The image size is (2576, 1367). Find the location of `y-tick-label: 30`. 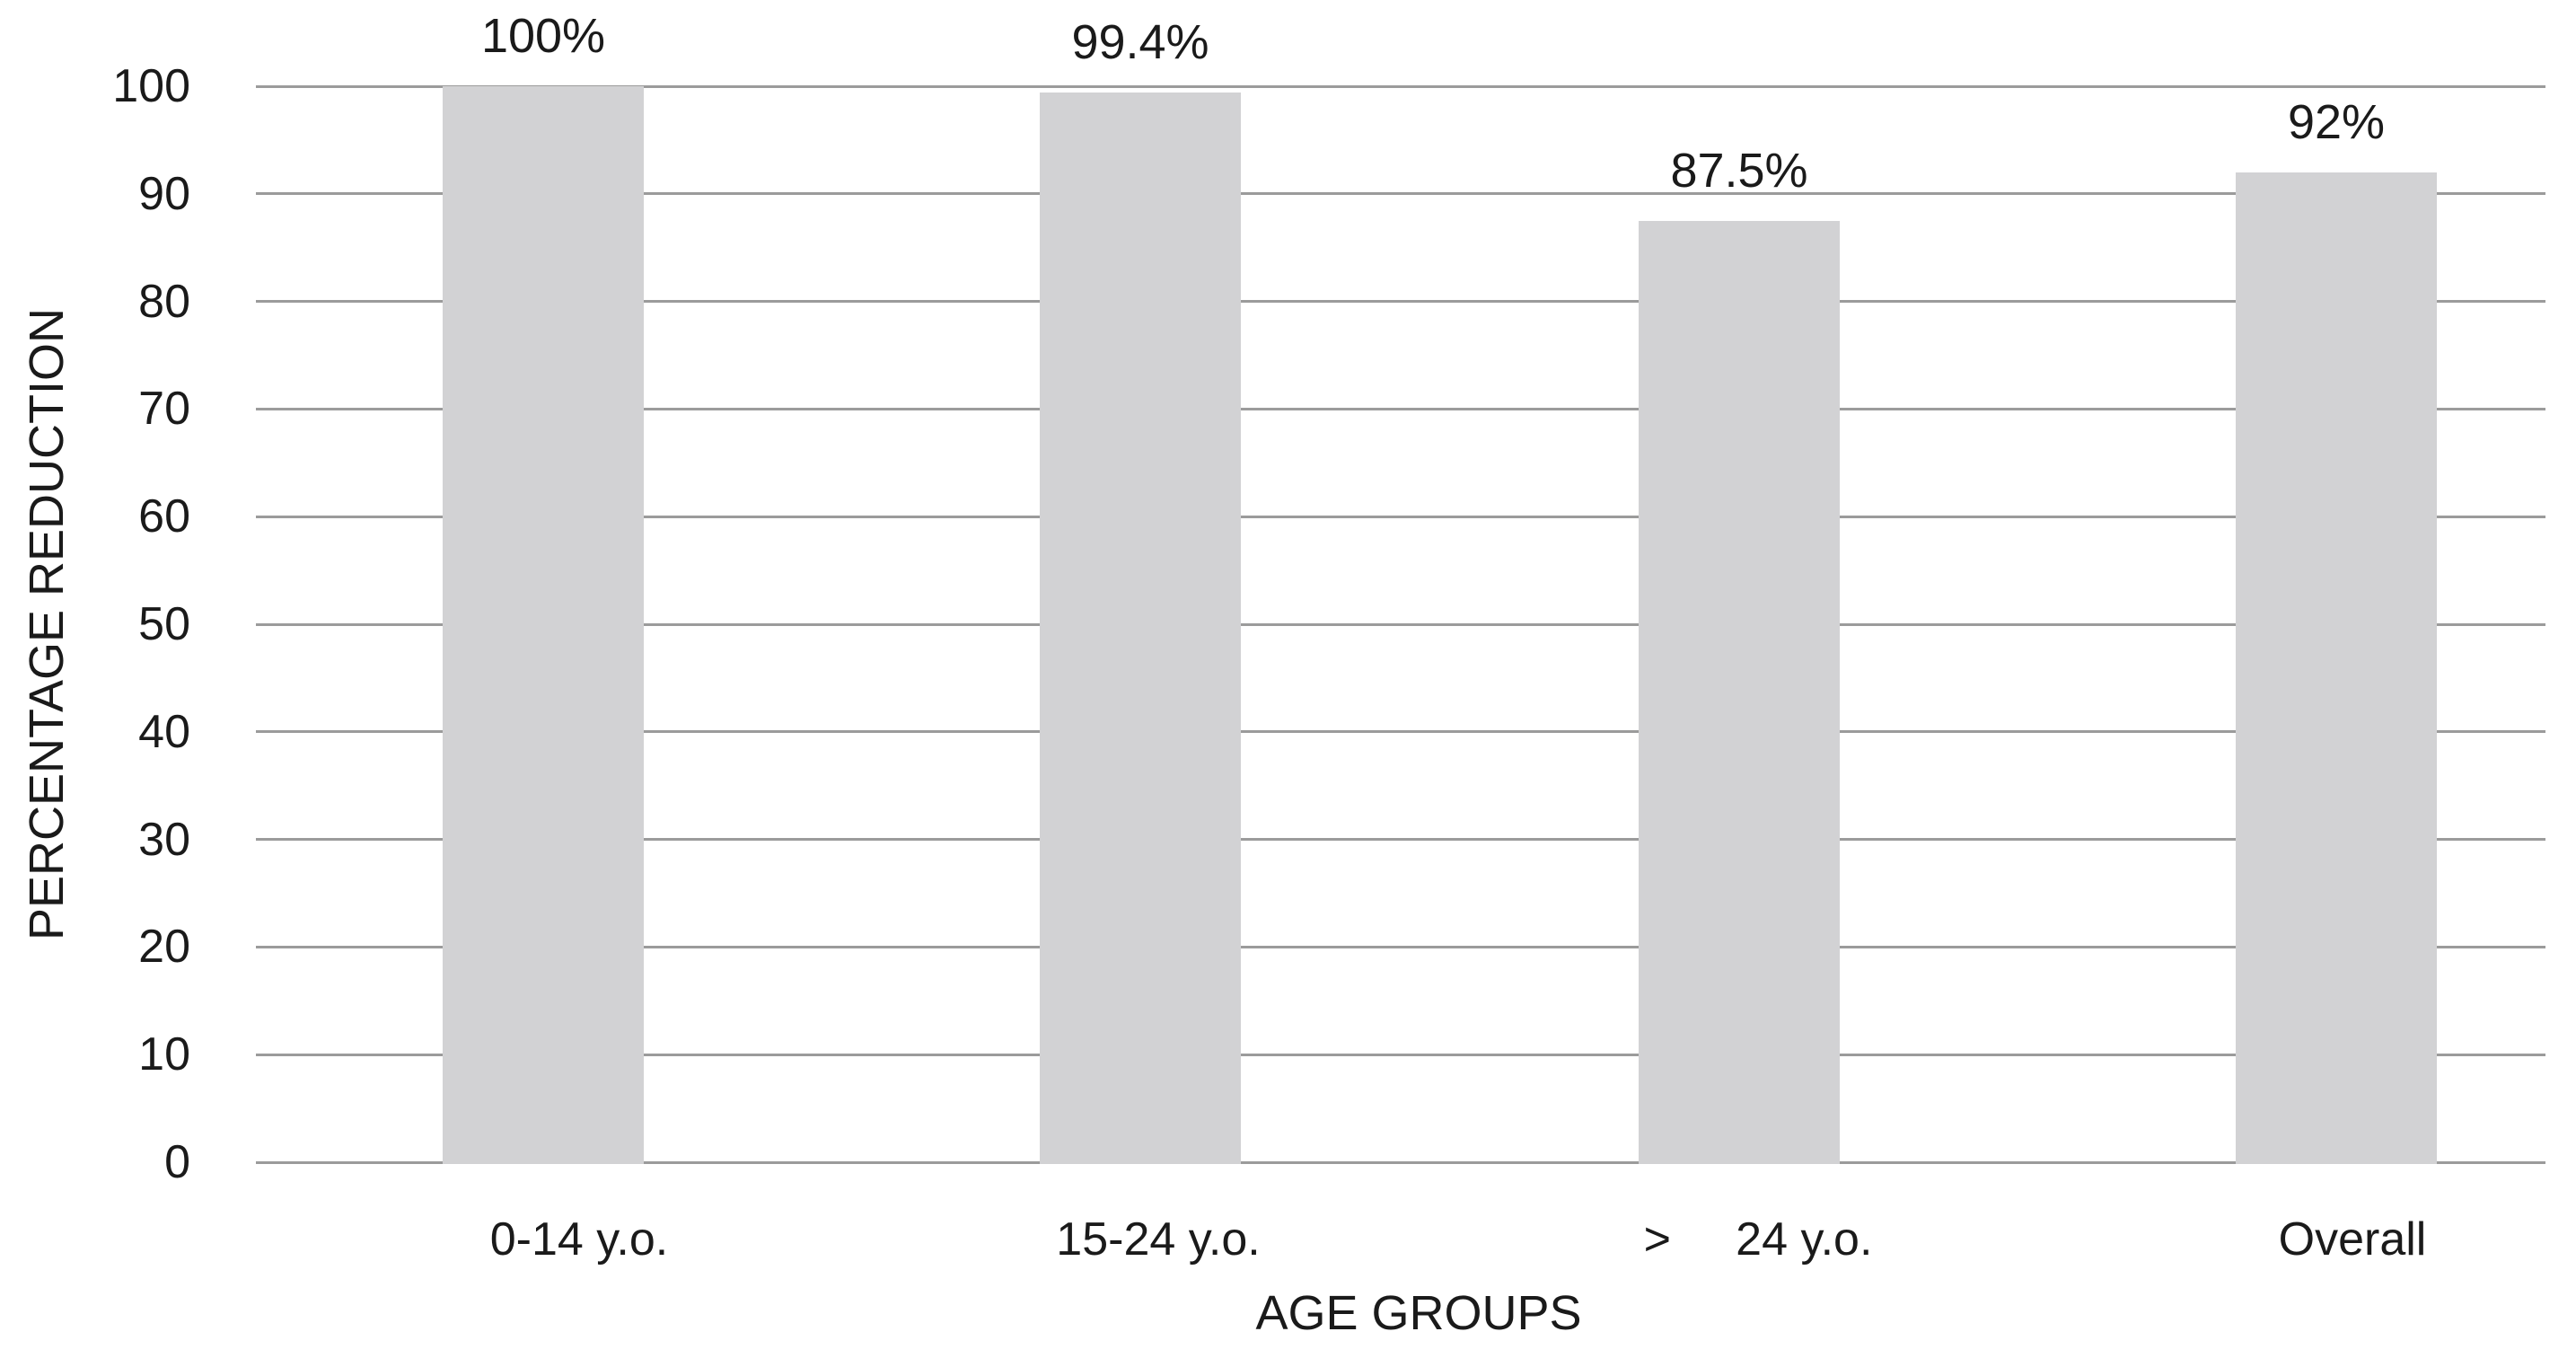

y-tick-label: 30 is located at coordinates (164, 839).